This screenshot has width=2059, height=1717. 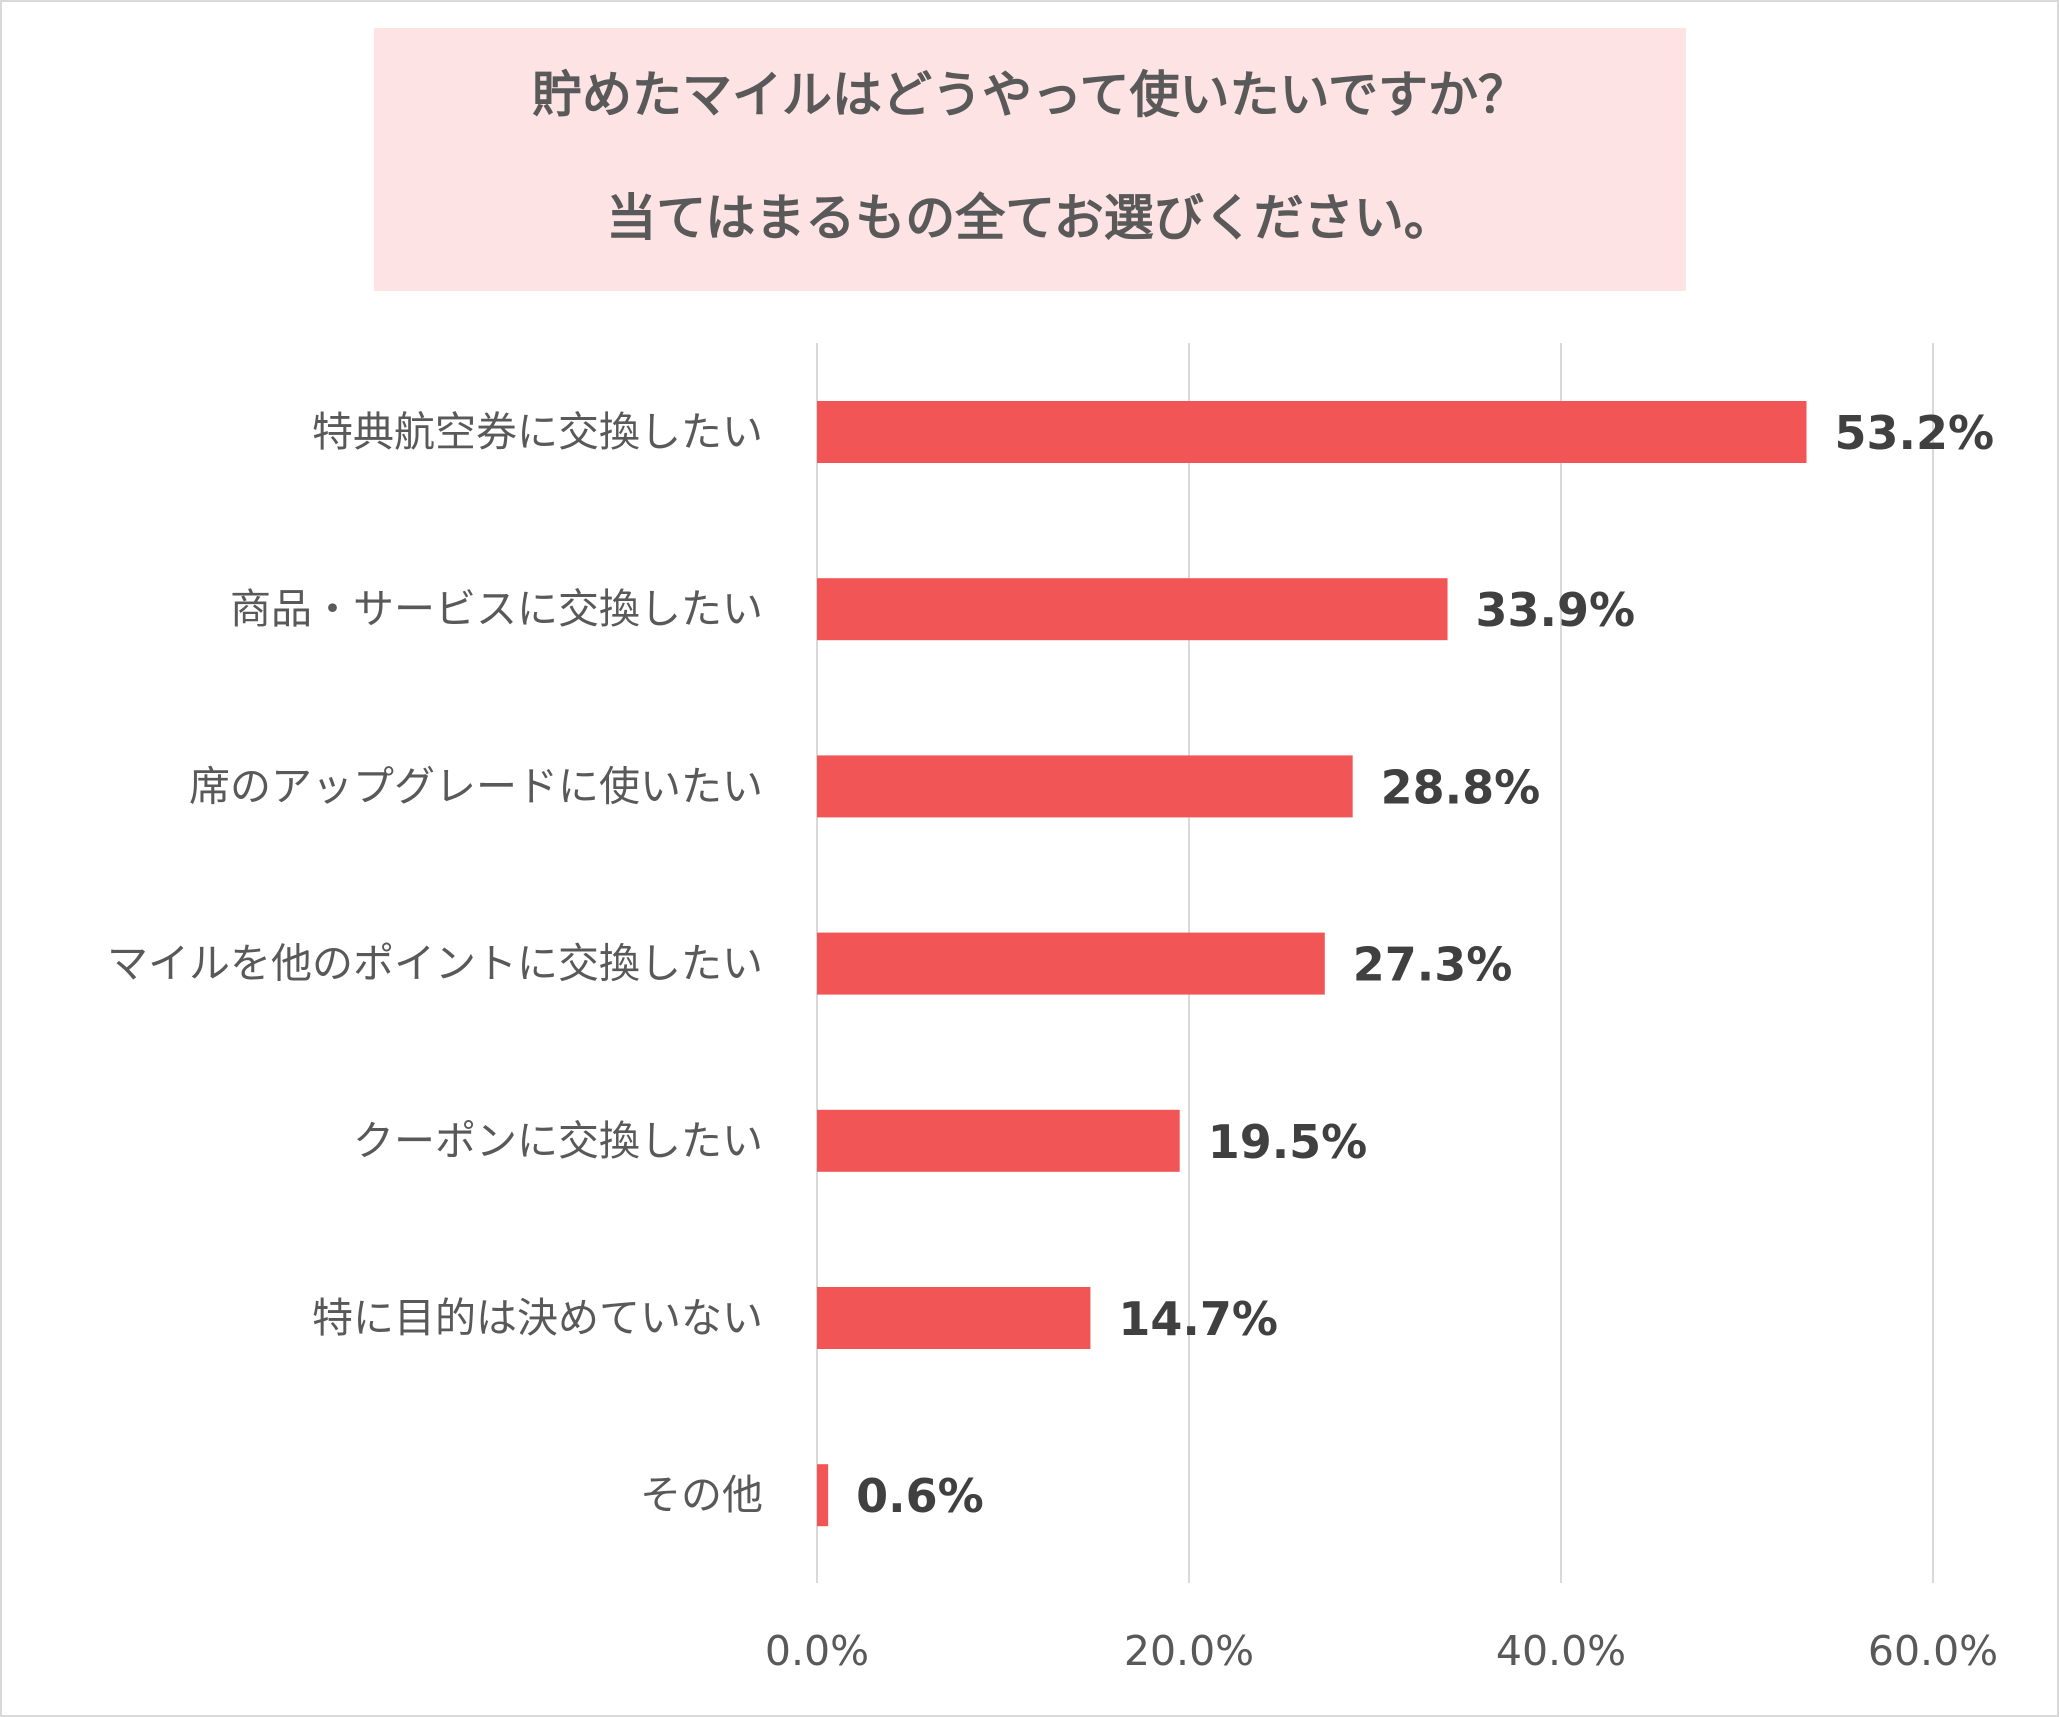 What do you see at coordinates (920, 1496) in the screenshot?
I see `value-label: 0.6%` at bounding box center [920, 1496].